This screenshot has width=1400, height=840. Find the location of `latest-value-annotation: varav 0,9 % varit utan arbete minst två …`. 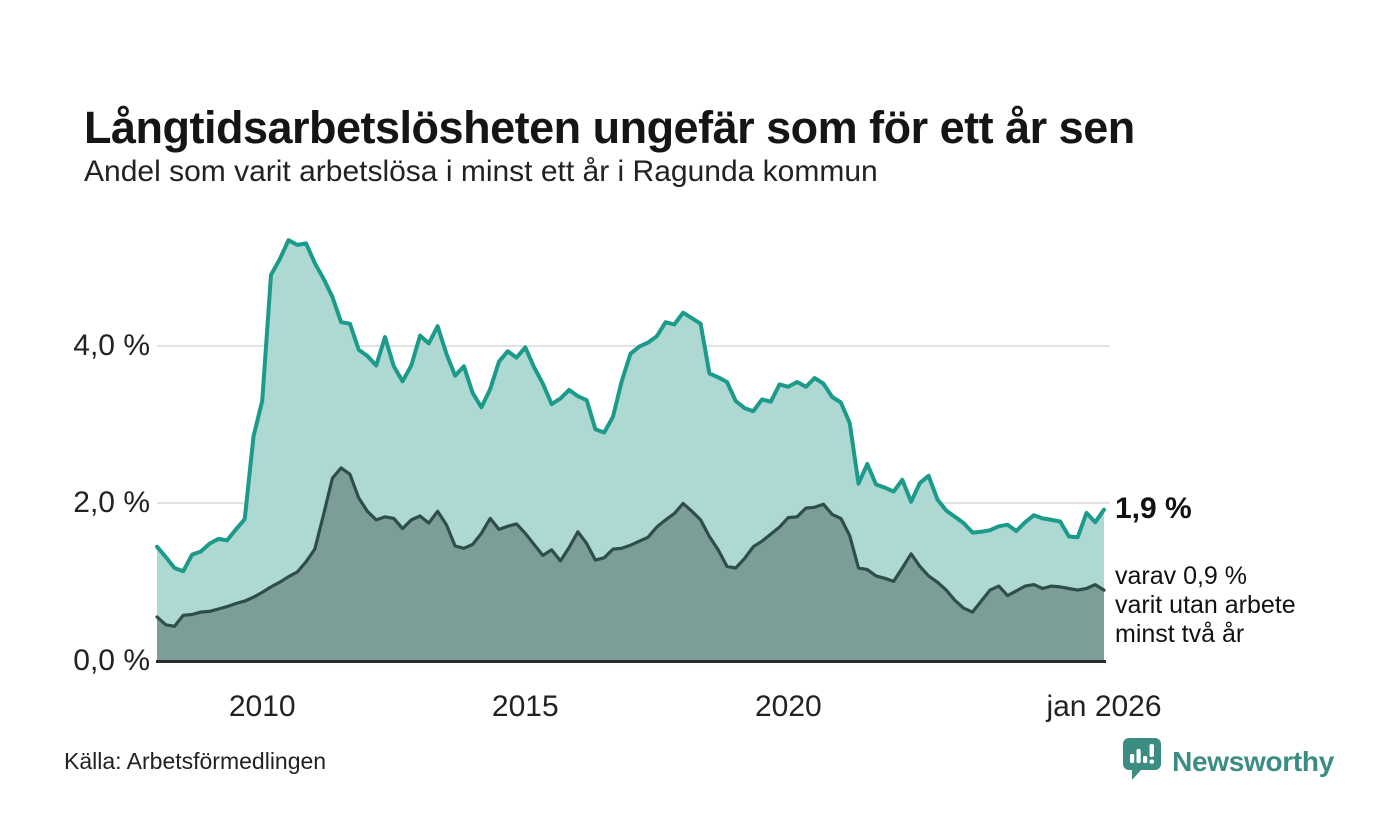

latest-value-annotation: varav 0,9 % varit utan arbete minst två … is located at coordinates (1205, 605).